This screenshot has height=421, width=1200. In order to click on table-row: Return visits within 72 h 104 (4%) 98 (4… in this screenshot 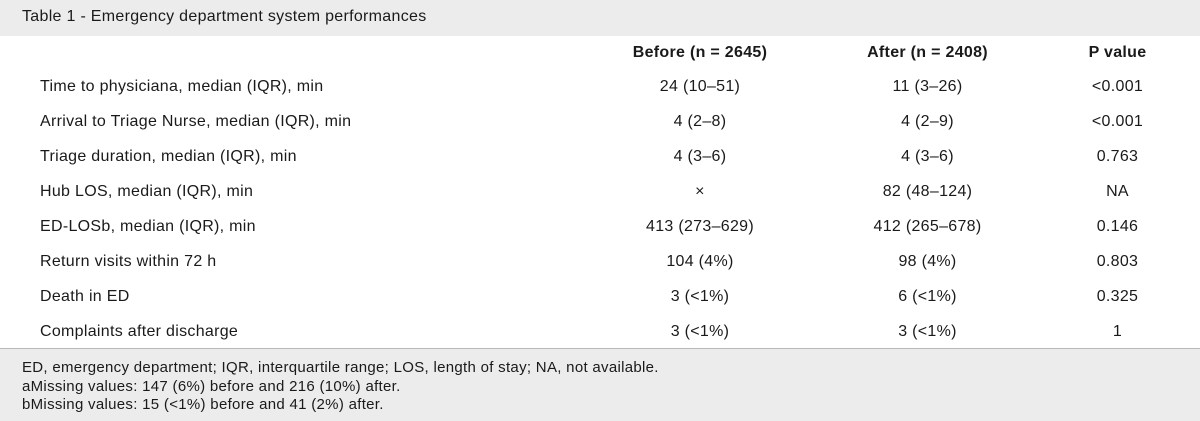, I will do `click(600, 261)`.